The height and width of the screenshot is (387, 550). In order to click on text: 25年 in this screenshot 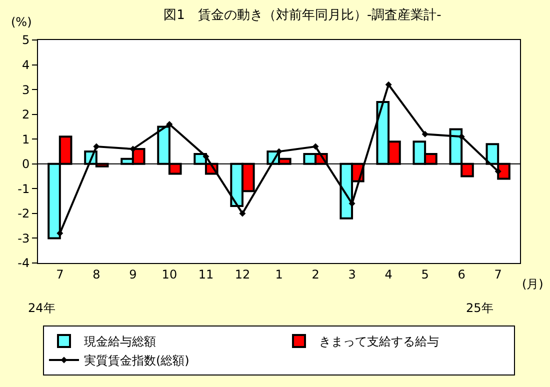, I will do `click(480, 308)`.